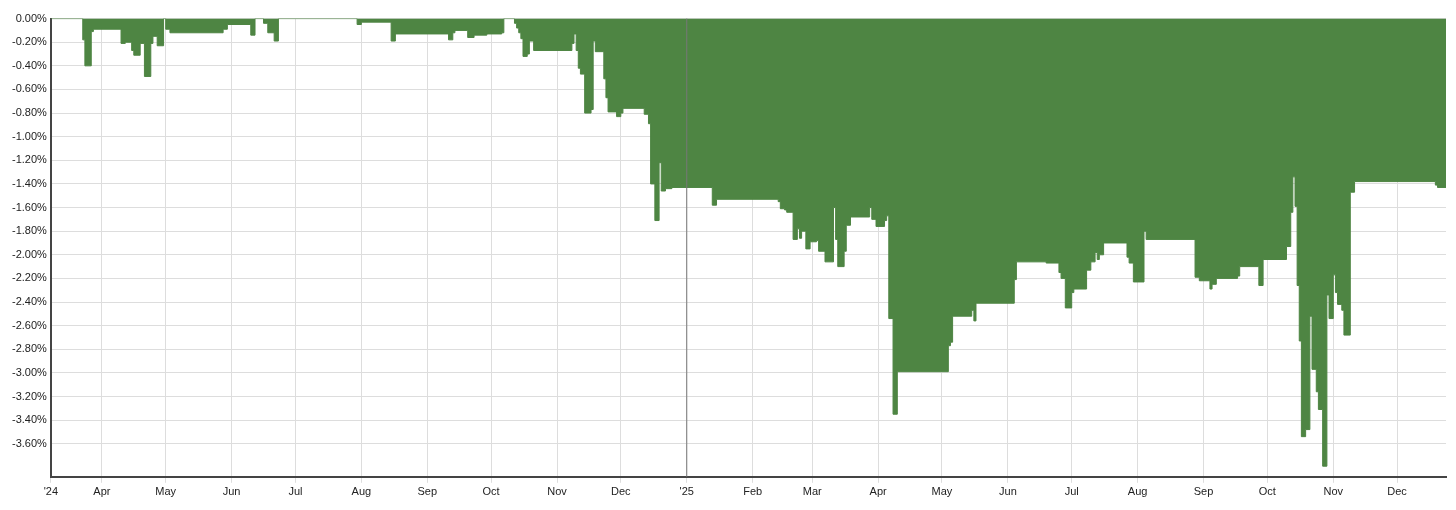 The height and width of the screenshot is (510, 1456). What do you see at coordinates (29, 419) in the screenshot?
I see `y-tick-label: -3.40%` at bounding box center [29, 419].